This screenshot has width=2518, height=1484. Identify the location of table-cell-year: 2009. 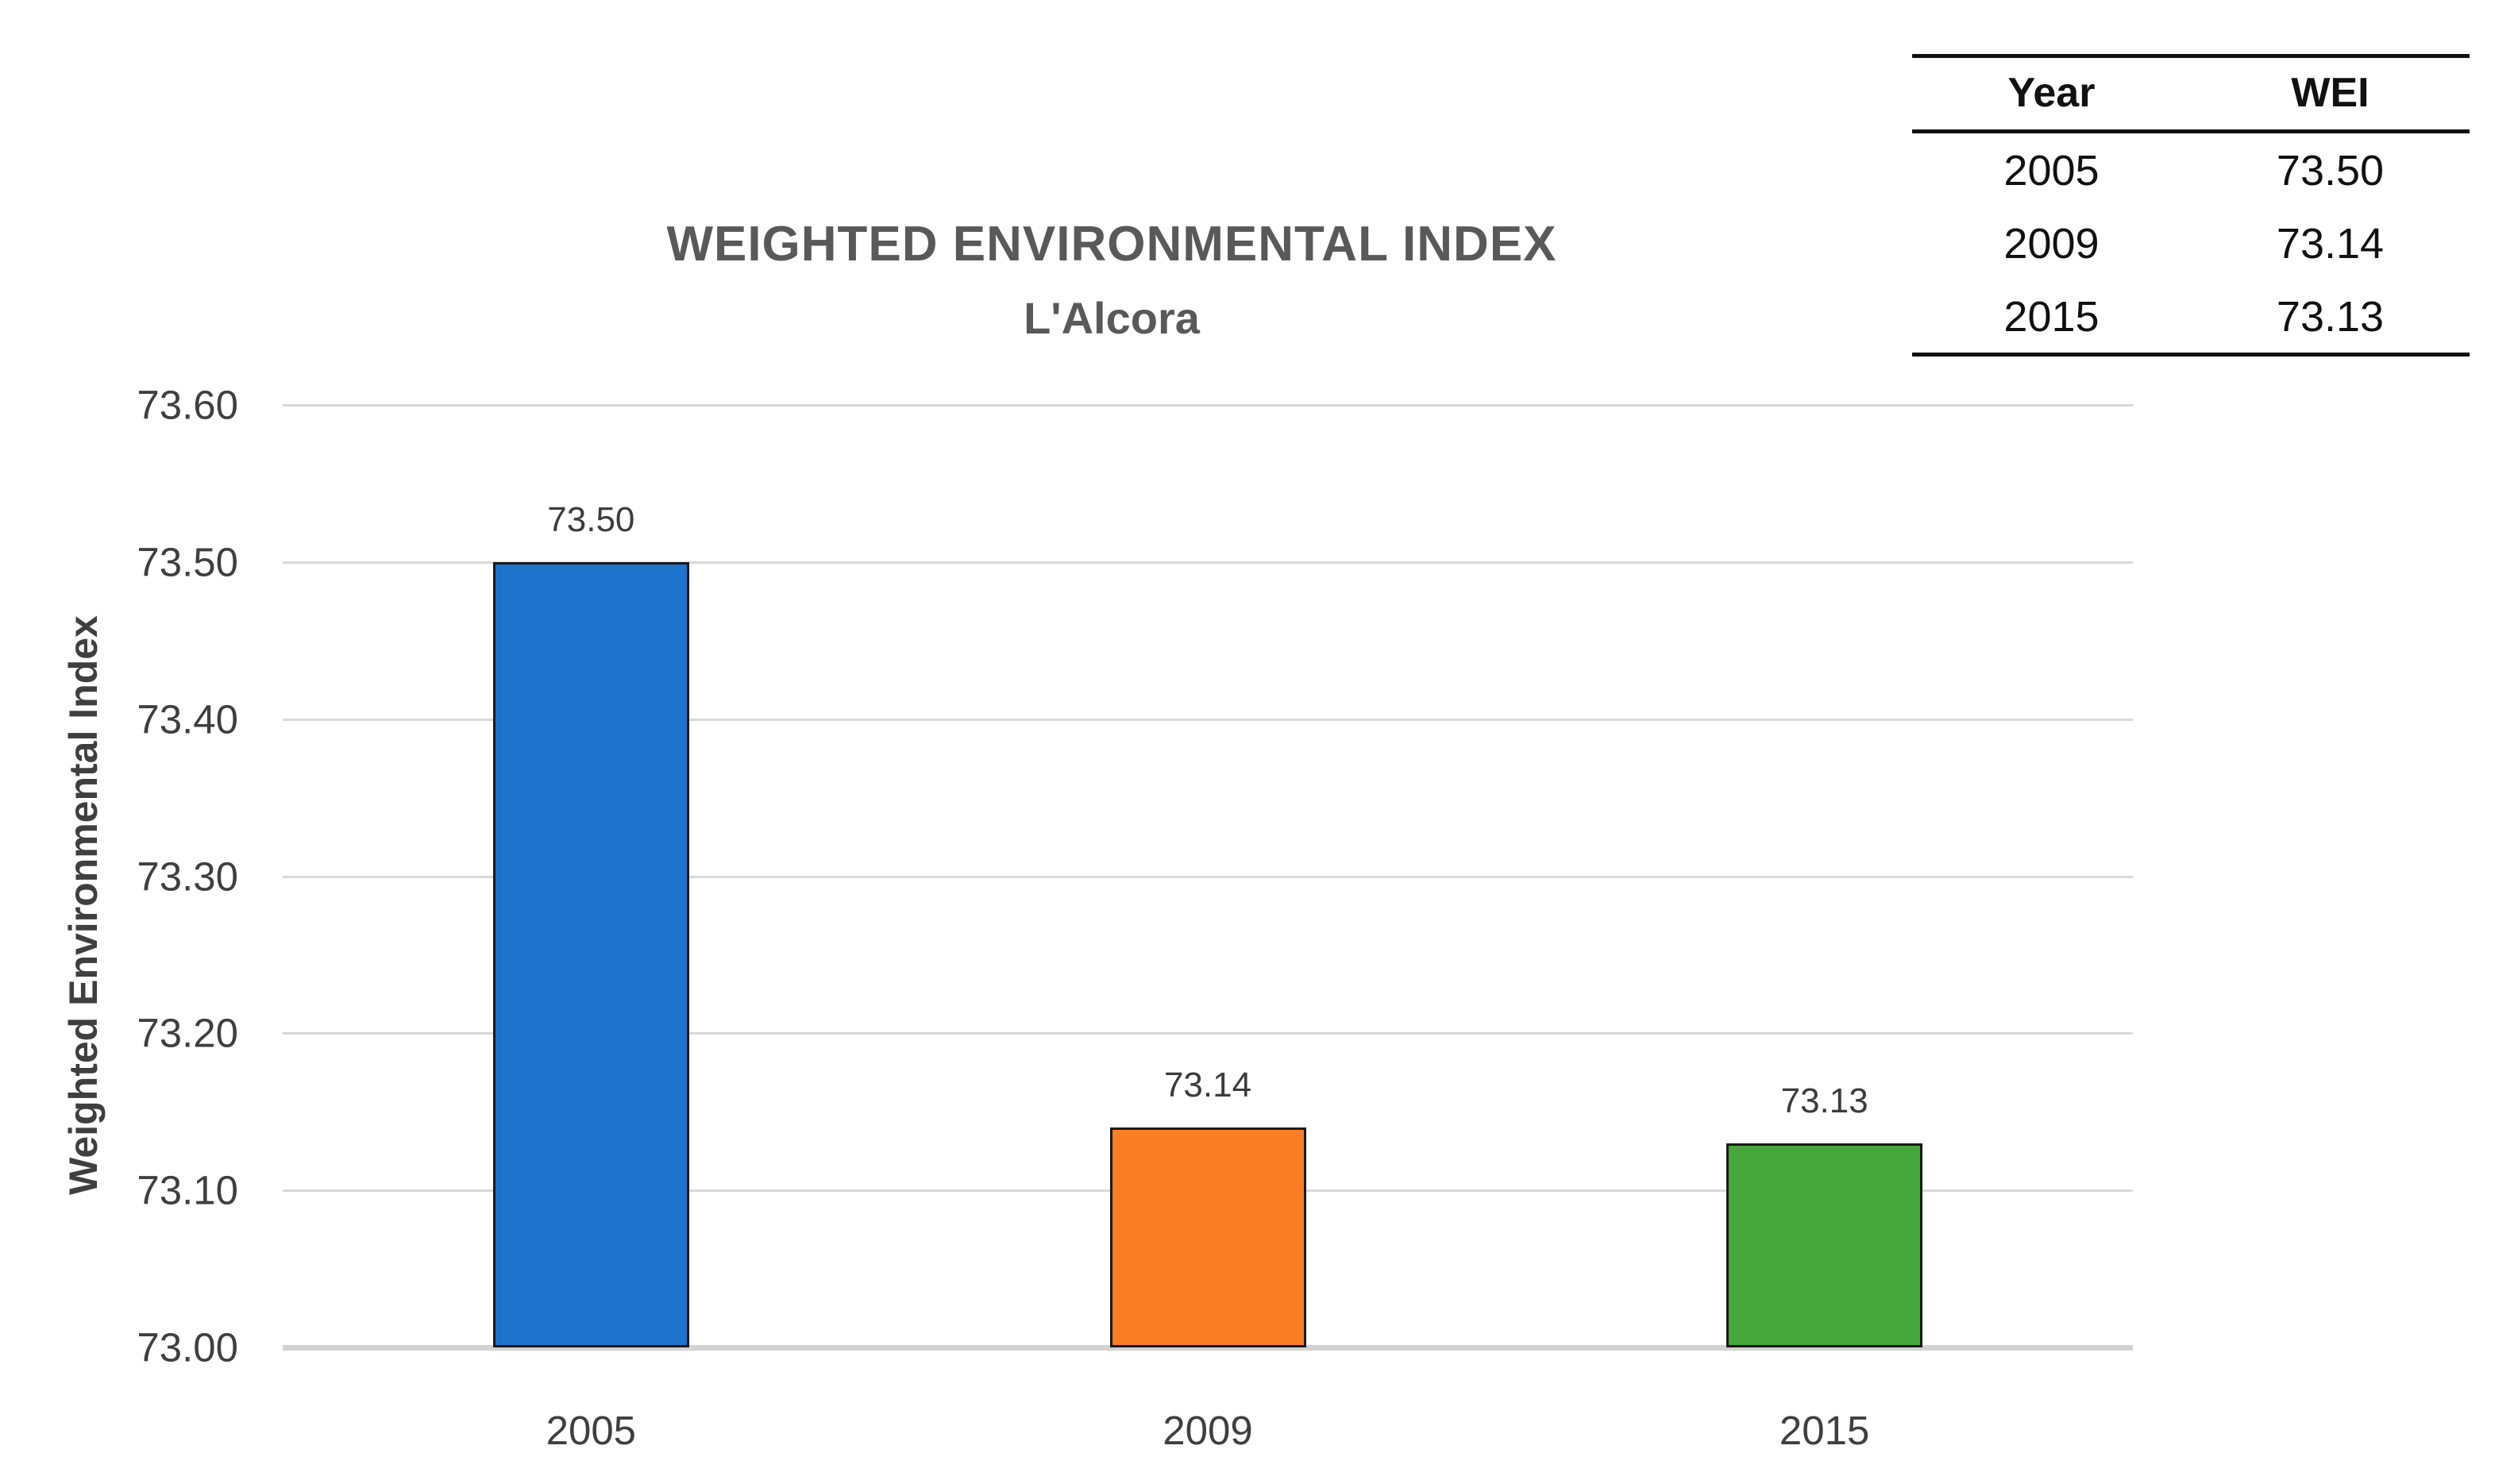
(2052, 244).